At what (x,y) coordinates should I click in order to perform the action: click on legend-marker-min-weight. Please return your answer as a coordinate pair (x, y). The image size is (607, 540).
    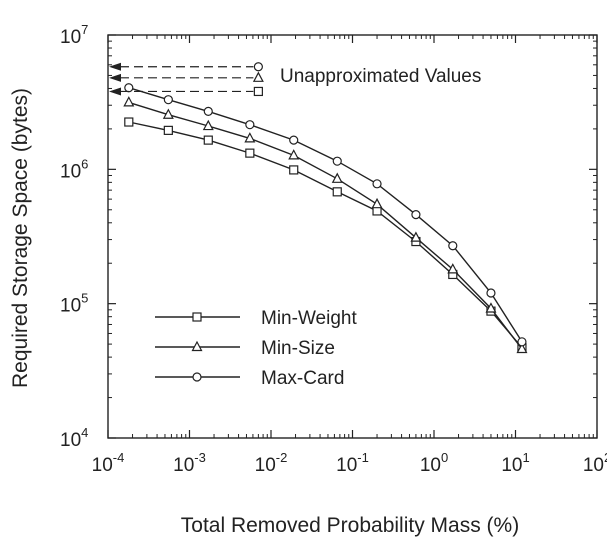
    Looking at the image, I should click on (197, 317).